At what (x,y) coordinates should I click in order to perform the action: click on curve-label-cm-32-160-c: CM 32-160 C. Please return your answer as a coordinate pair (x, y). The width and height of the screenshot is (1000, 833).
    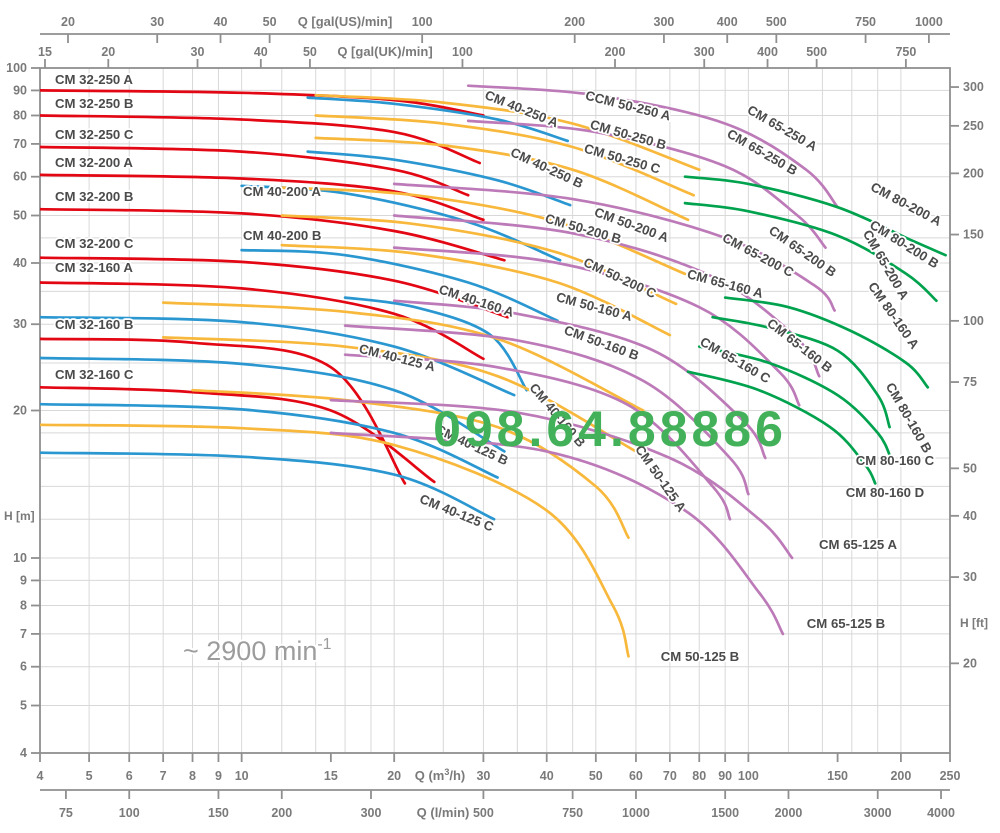
    Looking at the image, I should click on (94, 374).